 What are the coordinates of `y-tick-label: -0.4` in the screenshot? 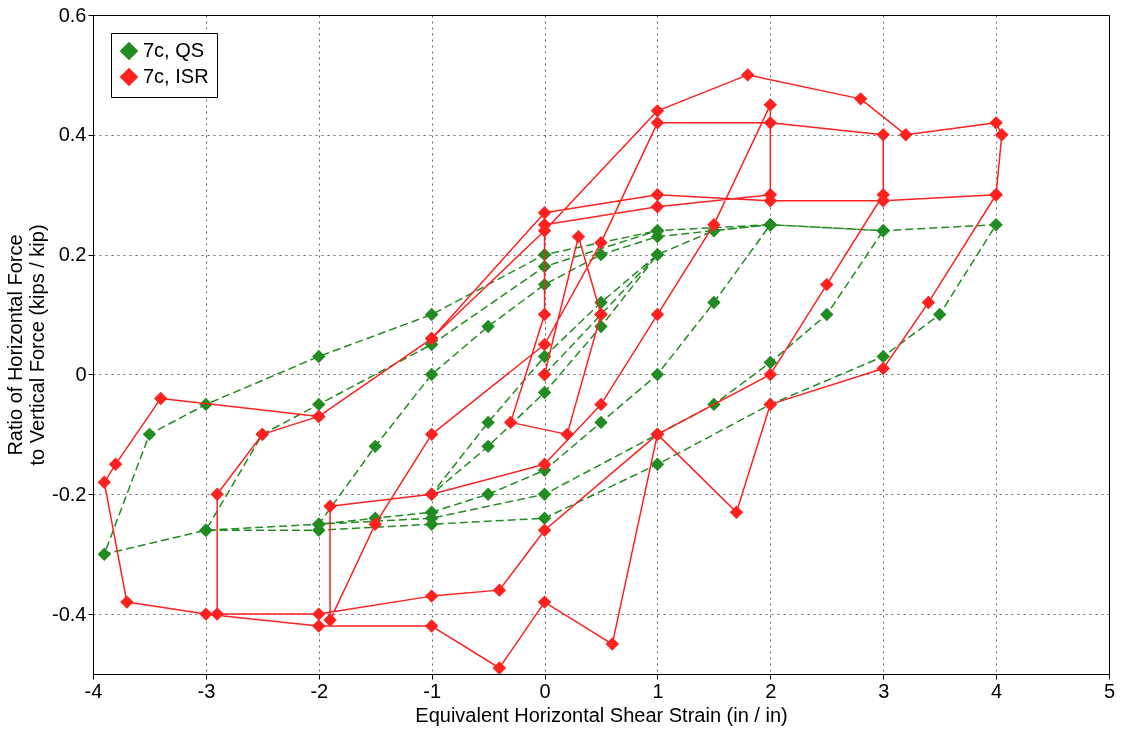 It's located at (69, 613).